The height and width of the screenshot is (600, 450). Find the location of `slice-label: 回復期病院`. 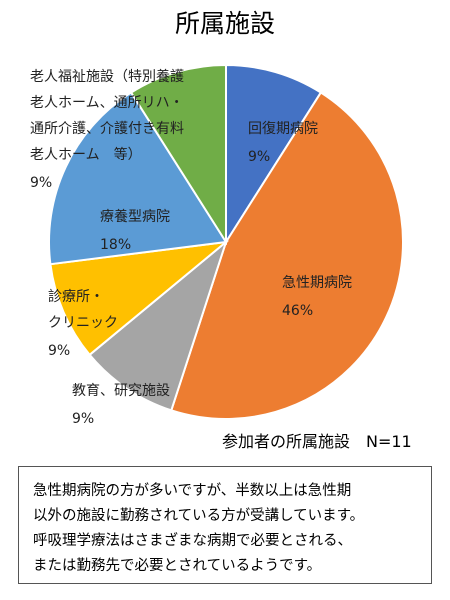

slice-label: 回復期病院 is located at coordinates (283, 129).